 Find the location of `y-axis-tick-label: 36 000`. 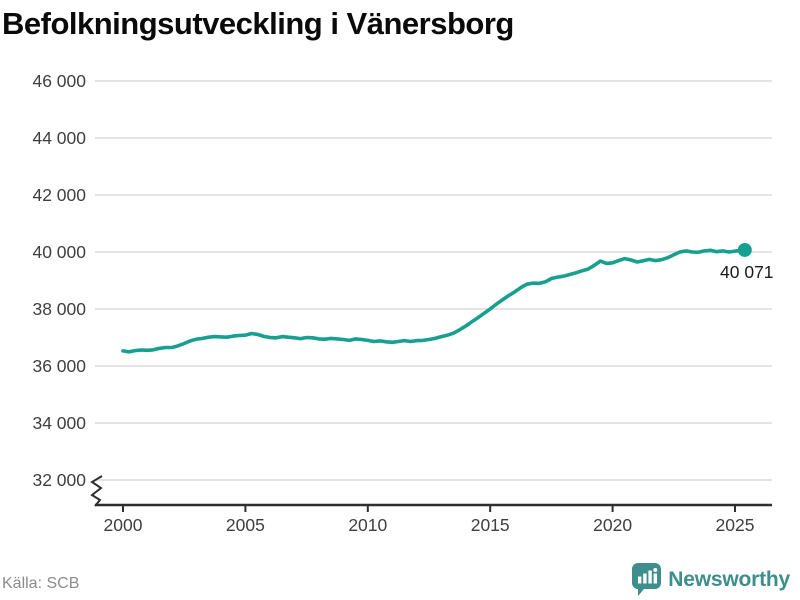

y-axis-tick-label: 36 000 is located at coordinates (59, 366).